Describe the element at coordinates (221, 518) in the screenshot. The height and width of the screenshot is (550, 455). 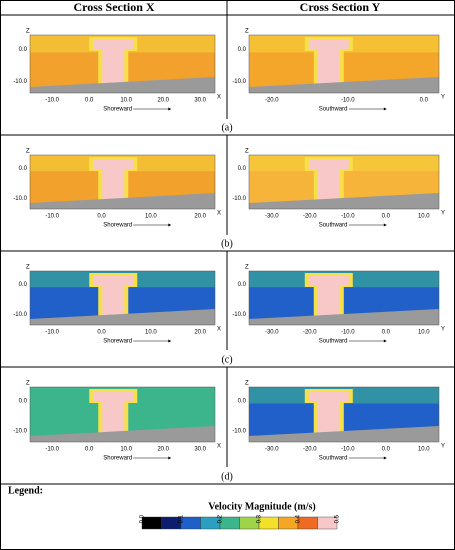
I see `colorbar-tick-label: 0.2` at that location.